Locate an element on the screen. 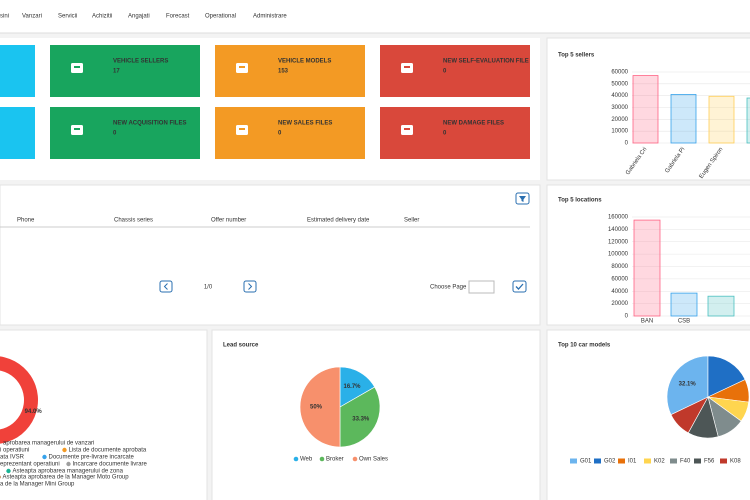 This screenshot has width=750, height=500. legend-label: G01 is located at coordinates (586, 462).